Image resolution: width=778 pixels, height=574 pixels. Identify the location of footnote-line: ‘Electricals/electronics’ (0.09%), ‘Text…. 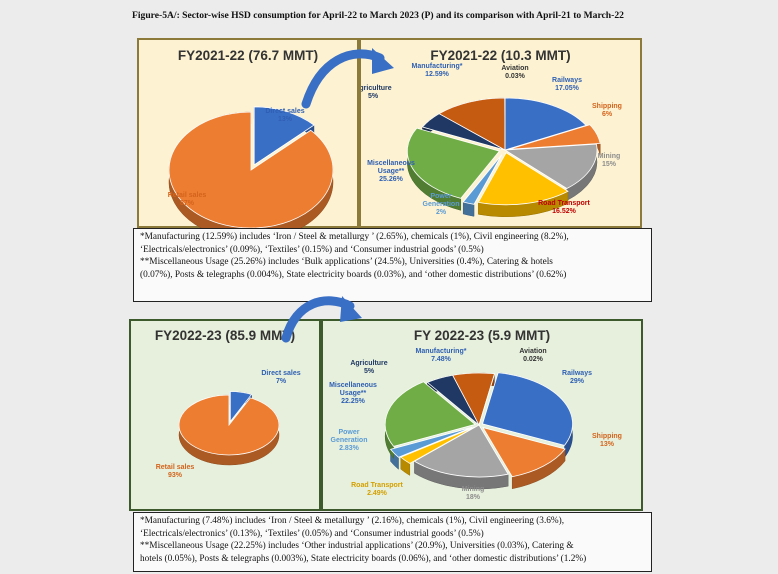
(312, 249).